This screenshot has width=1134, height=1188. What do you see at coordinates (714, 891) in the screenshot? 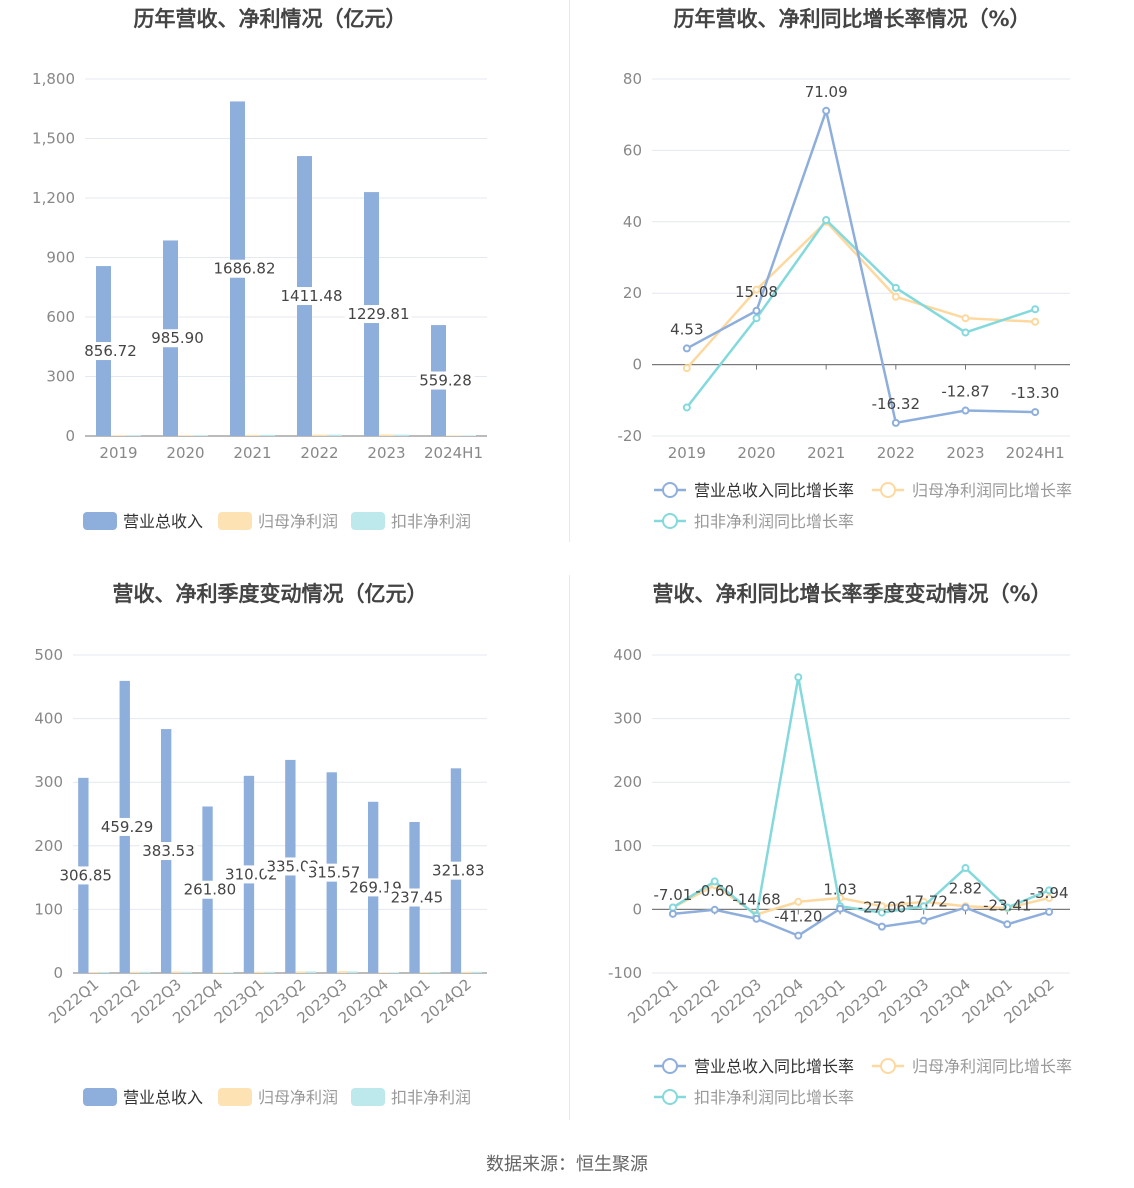
I see `data-label: -0.60` at bounding box center [714, 891].